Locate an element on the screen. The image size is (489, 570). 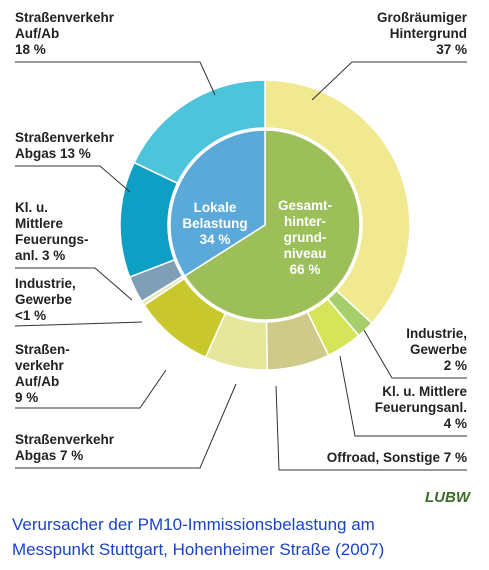
logo: LUBW is located at coordinates (448, 497).